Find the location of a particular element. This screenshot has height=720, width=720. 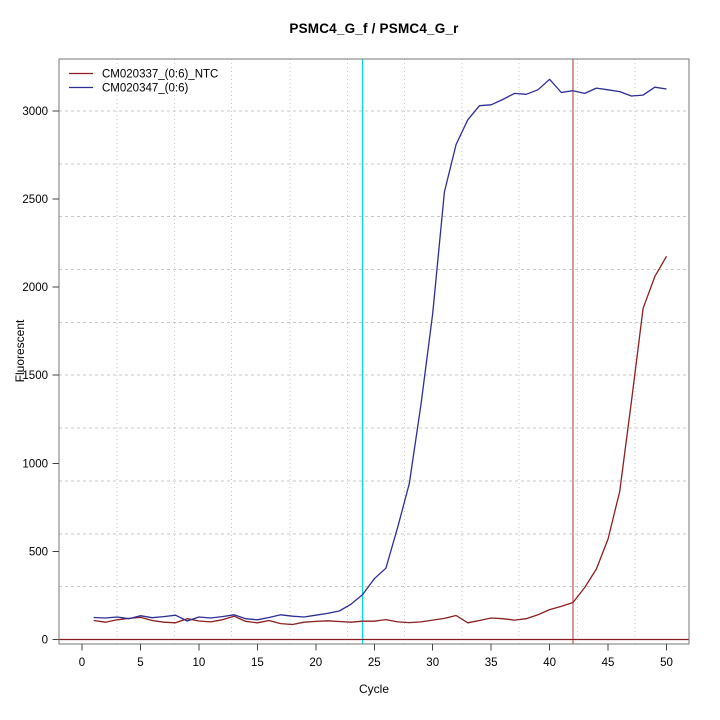

y-tick-label: 0 is located at coordinates (45, 641).